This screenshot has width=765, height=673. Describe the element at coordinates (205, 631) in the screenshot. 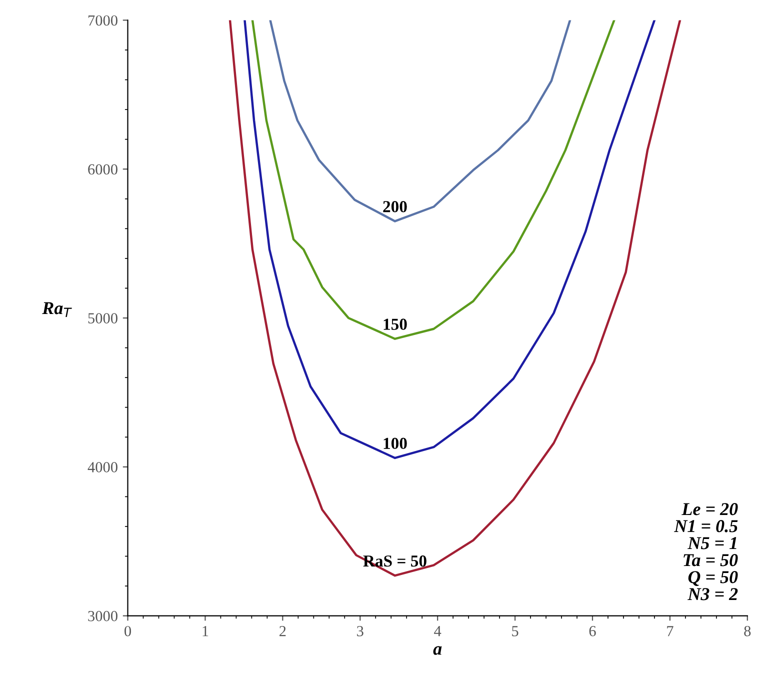

I see `x-tick-label: 1` at that location.